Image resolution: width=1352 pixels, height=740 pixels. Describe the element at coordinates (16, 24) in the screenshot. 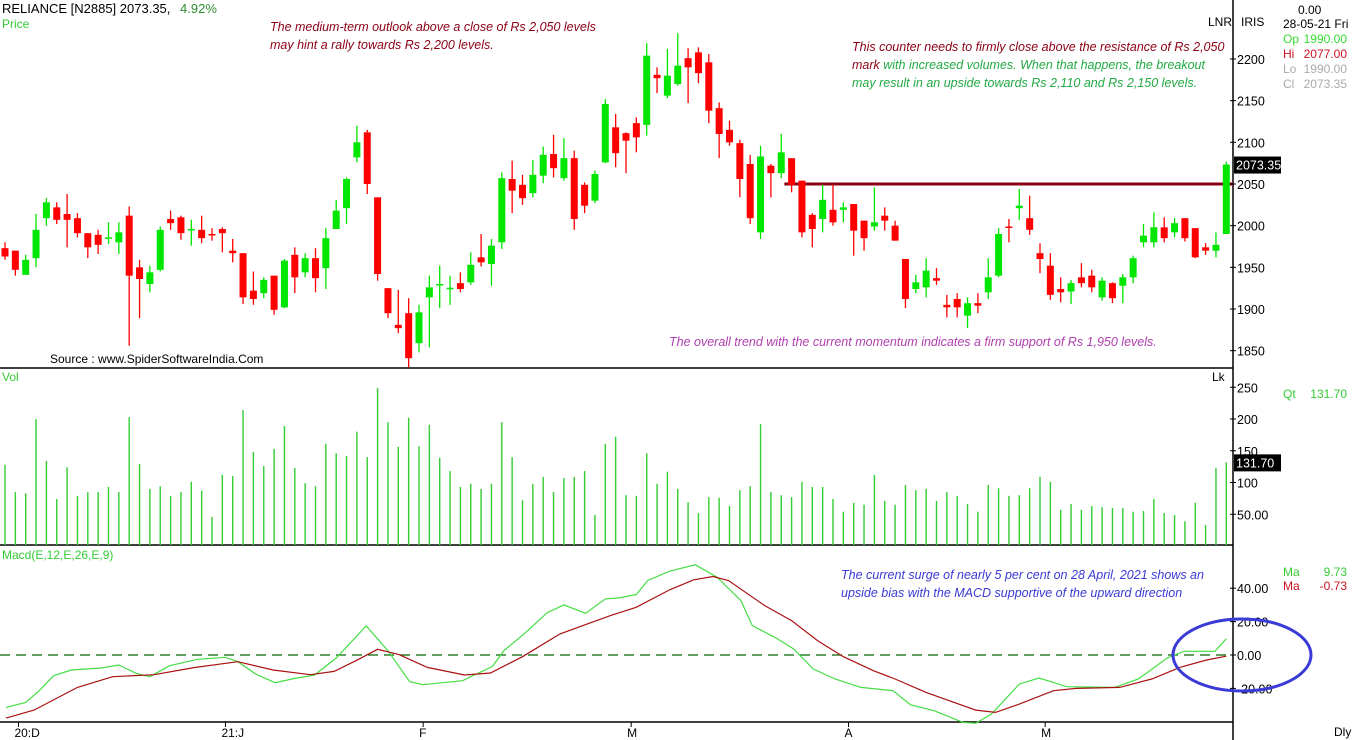

I see `price-panel-label: Price` at that location.